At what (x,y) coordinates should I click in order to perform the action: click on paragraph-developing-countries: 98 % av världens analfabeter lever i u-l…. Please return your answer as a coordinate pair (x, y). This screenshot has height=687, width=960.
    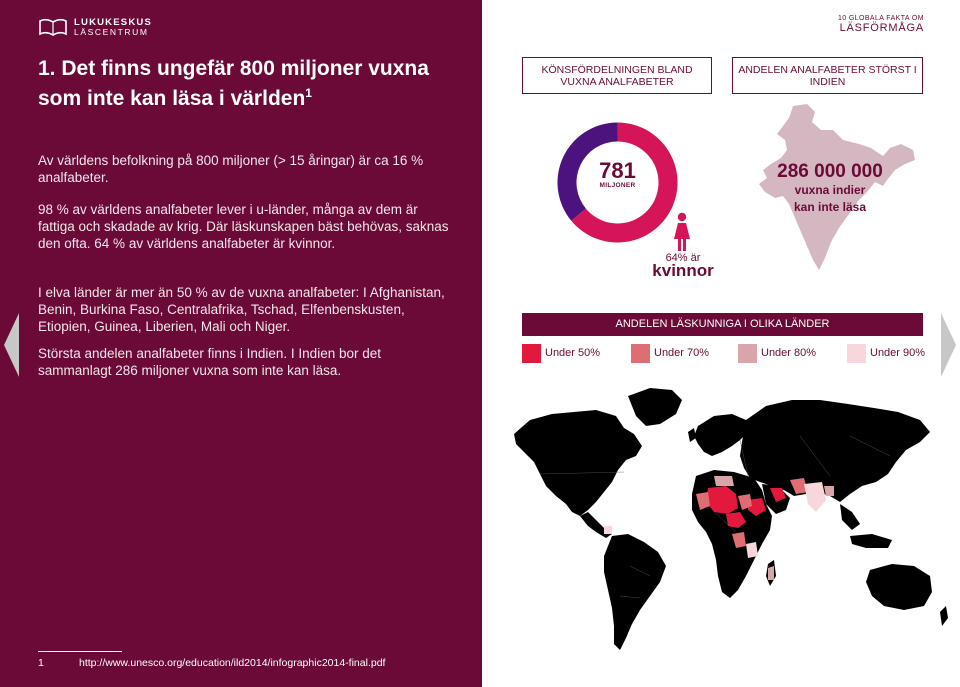
    Looking at the image, I should click on (243, 226).